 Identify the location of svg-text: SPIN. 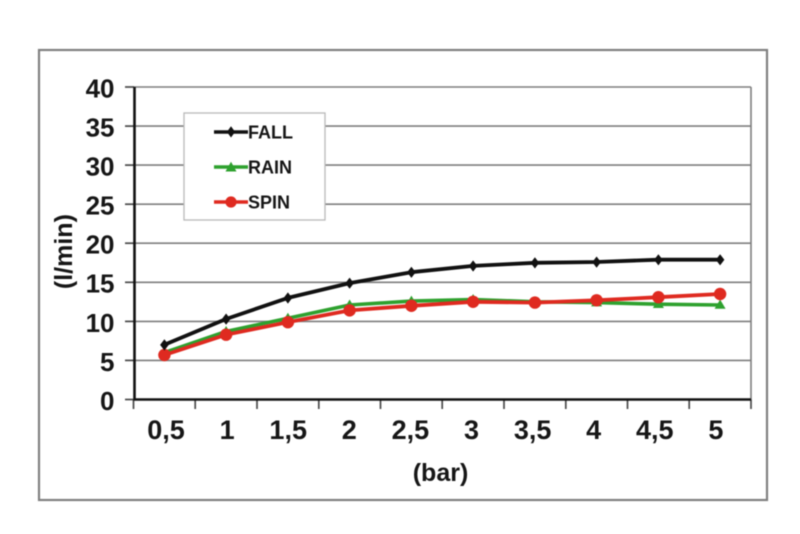
(269, 203).